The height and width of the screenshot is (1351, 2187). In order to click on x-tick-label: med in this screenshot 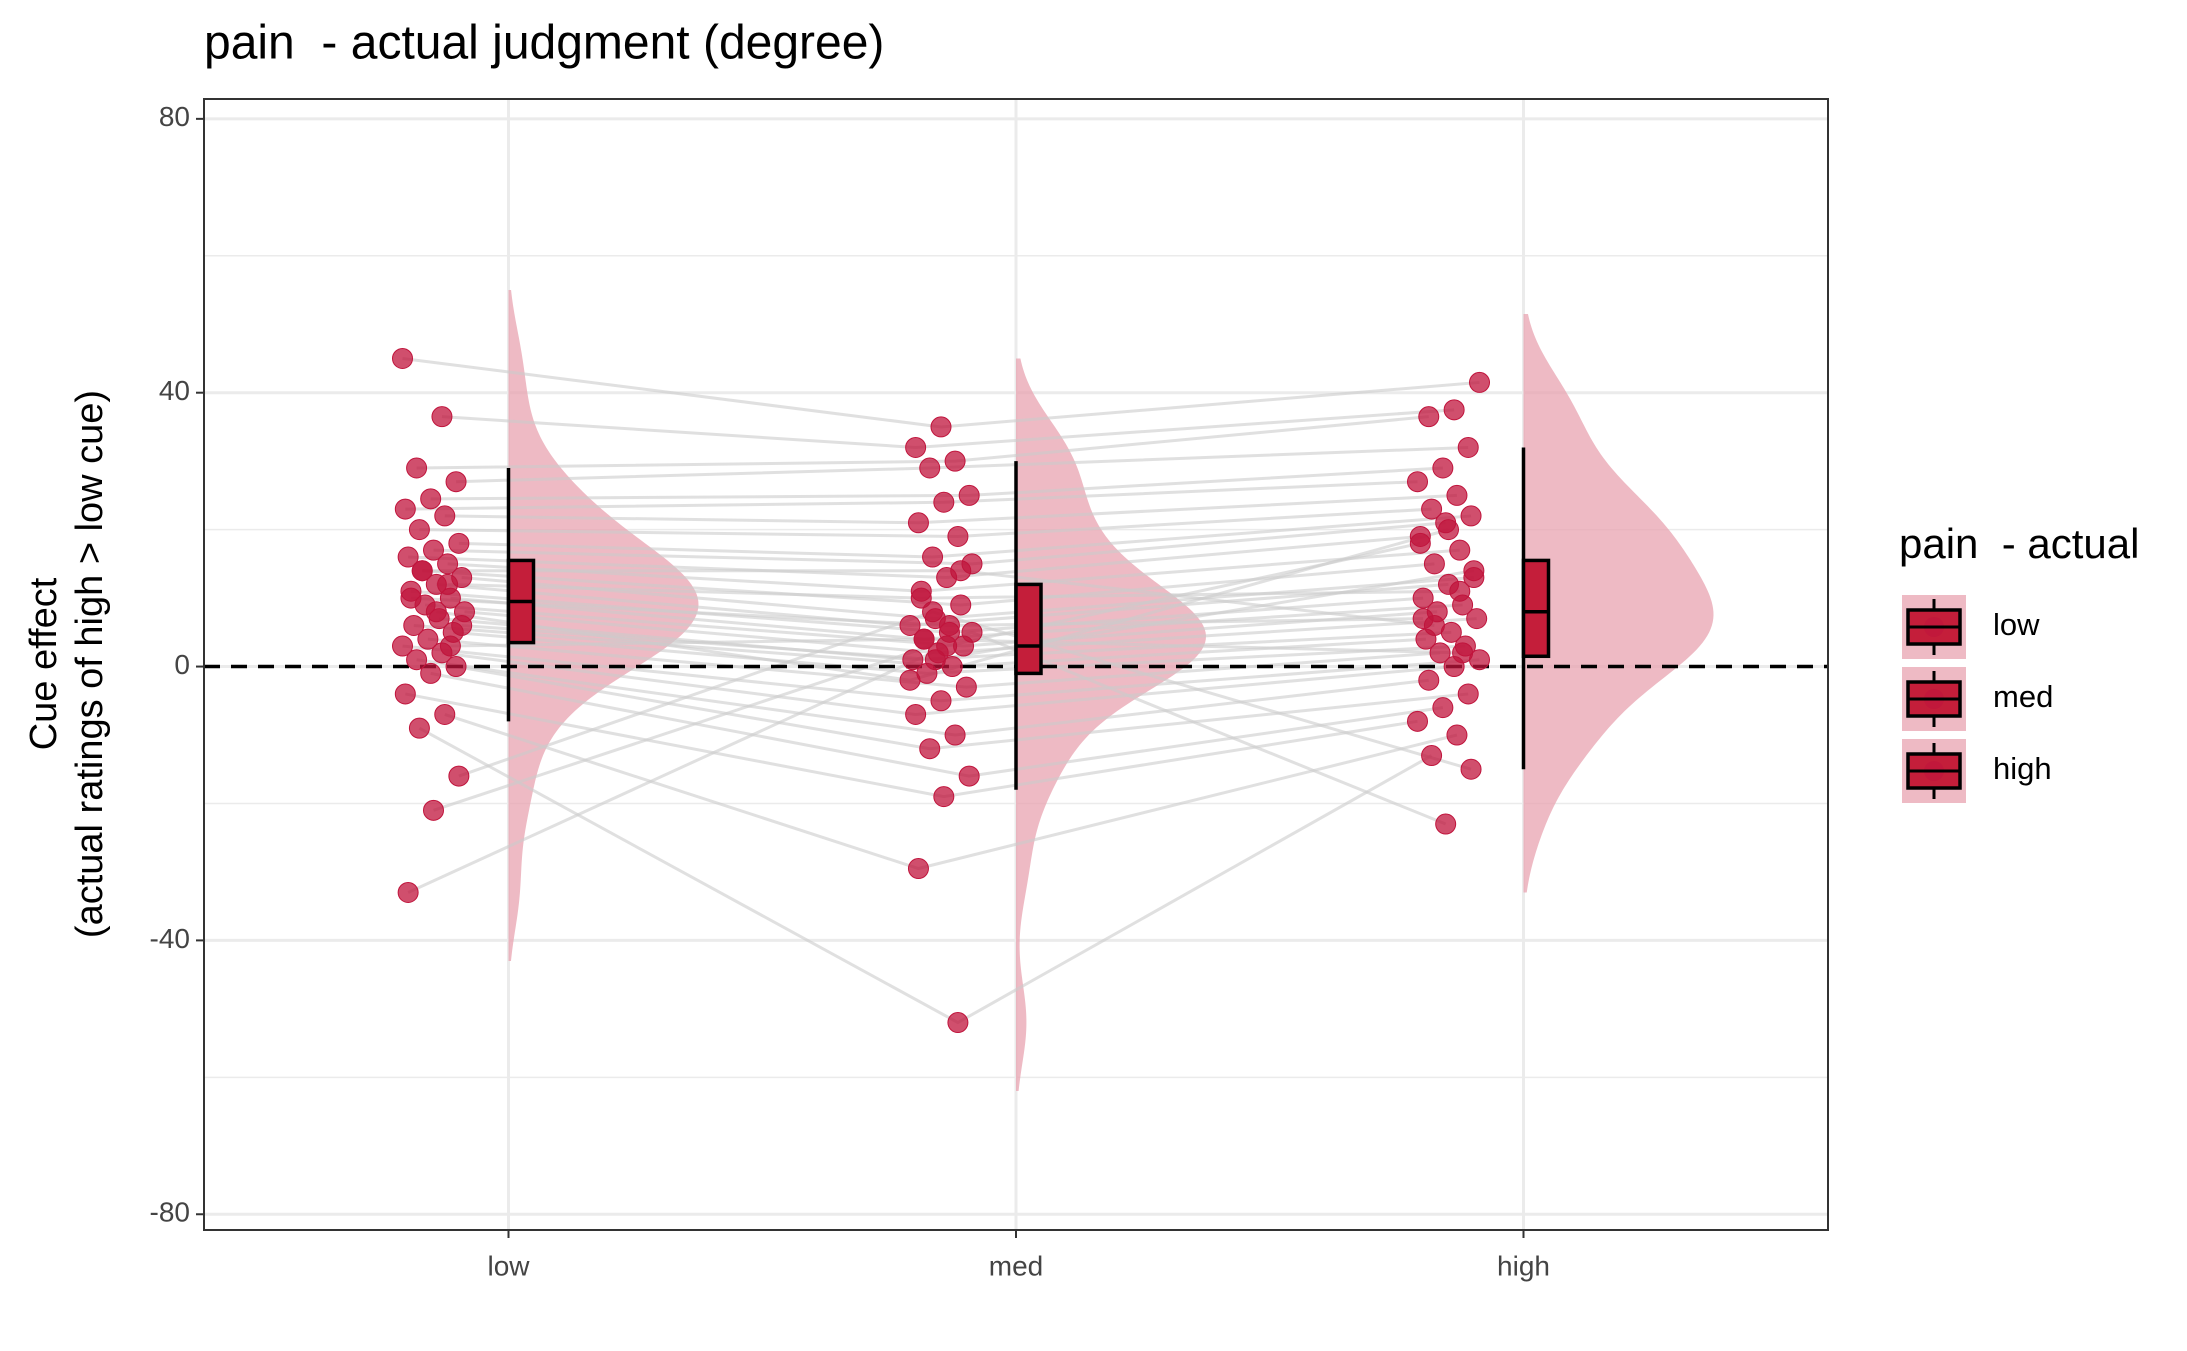, I will do `click(1016, 1265)`.